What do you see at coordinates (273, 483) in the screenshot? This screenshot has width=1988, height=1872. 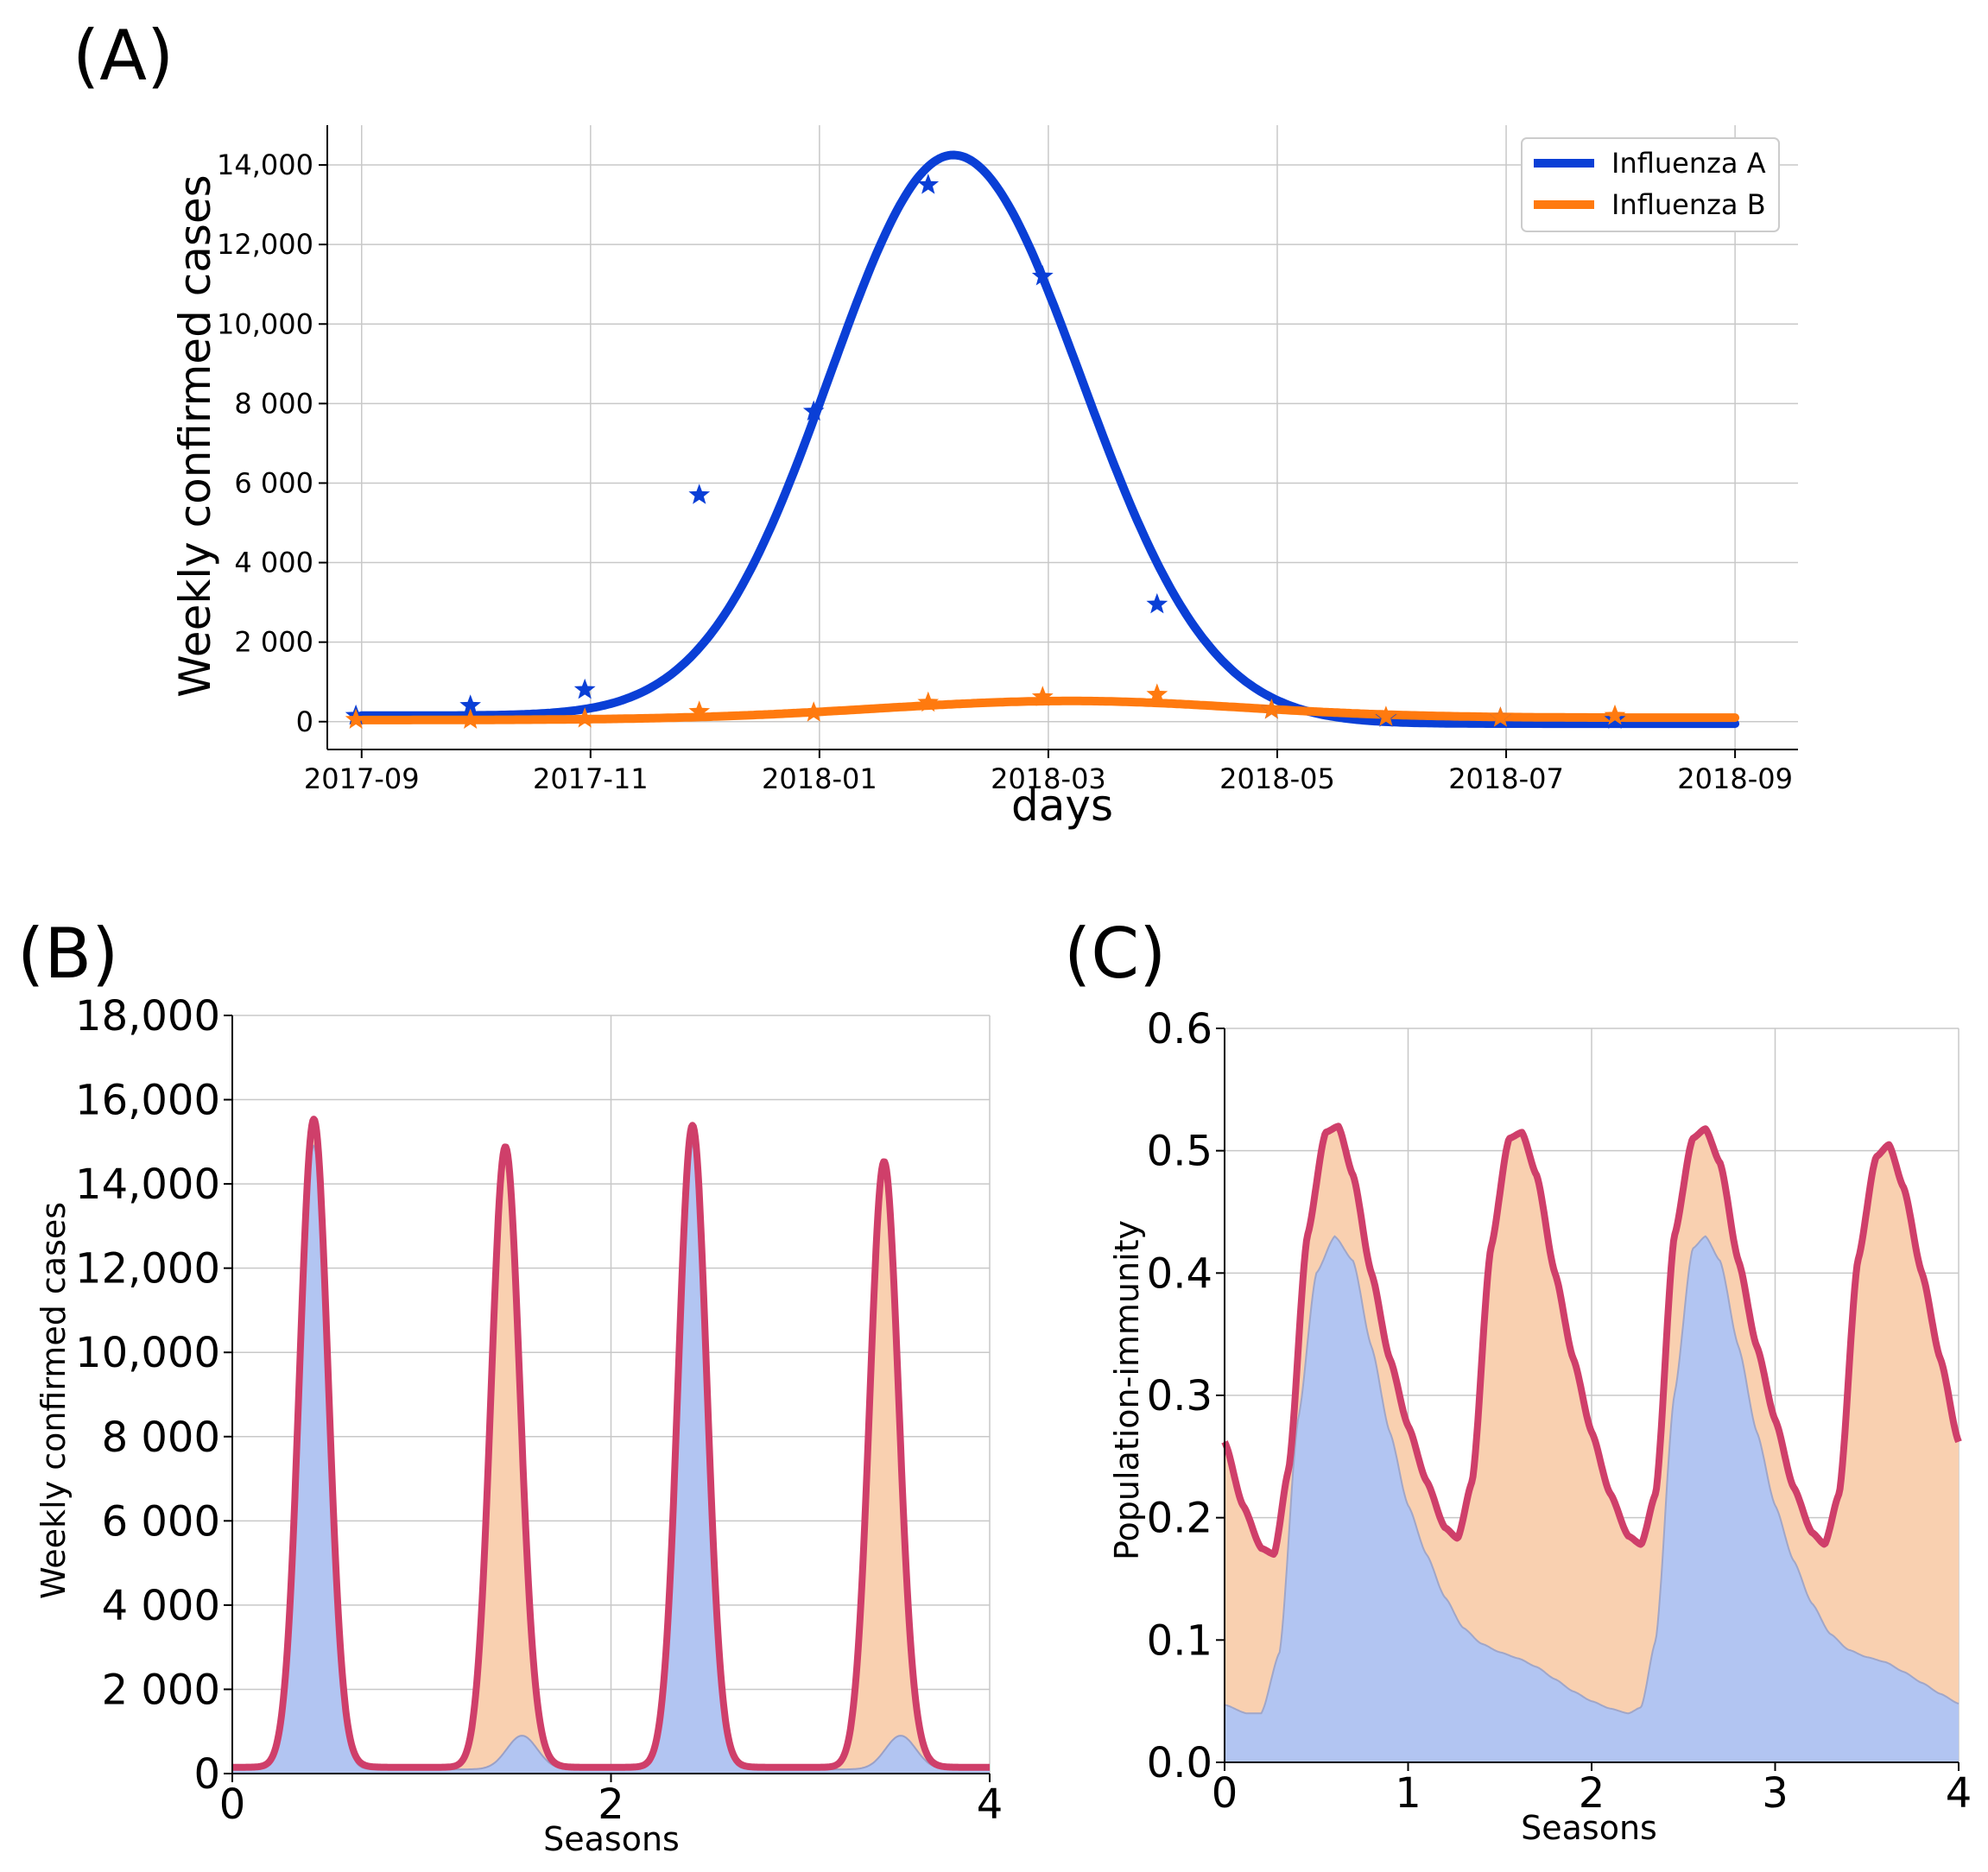 I see `chart-a-ytick-label: 6 000` at bounding box center [273, 483].